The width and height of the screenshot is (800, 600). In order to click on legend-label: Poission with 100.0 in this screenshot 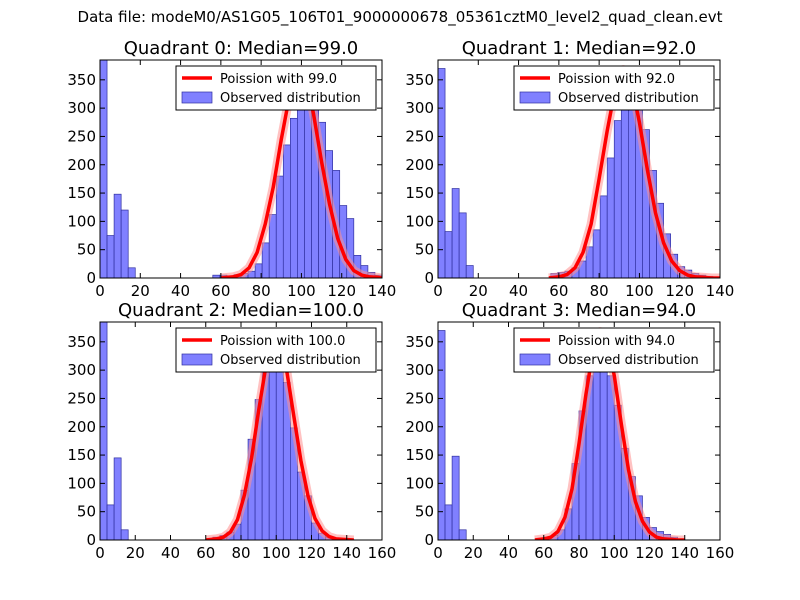, I will do `click(282, 341)`.